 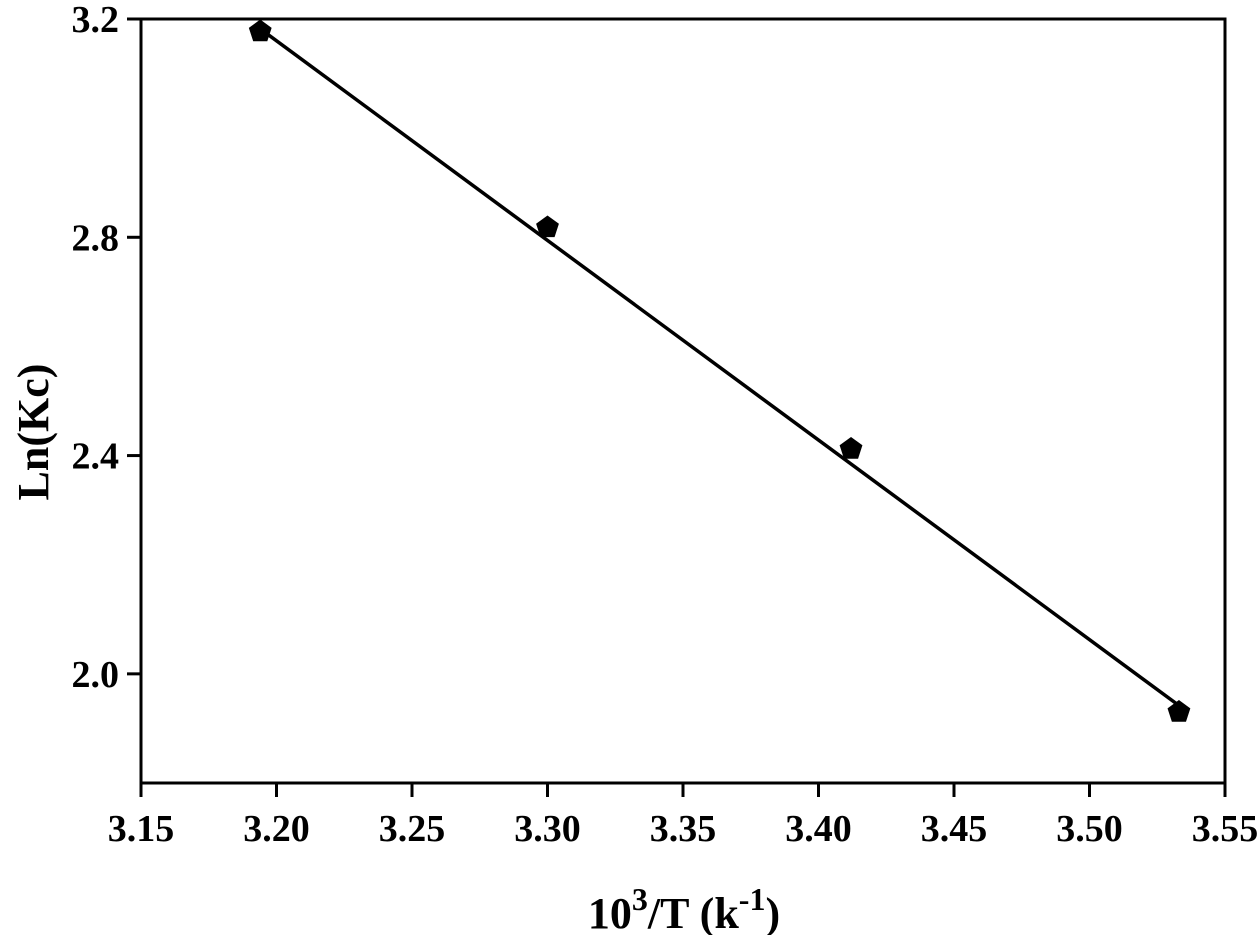 I want to click on x-axis-label: 103/T (k-1), so click(x=684, y=908).